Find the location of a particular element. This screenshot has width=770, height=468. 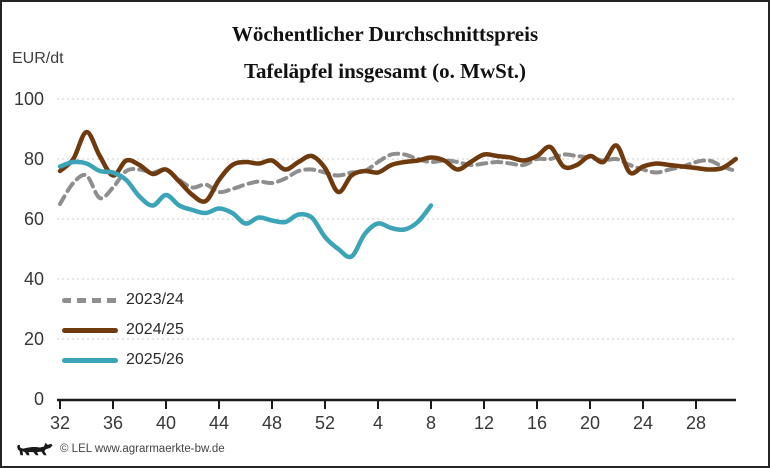

legend-label-2024-25: 2024/25 is located at coordinates (155, 329).